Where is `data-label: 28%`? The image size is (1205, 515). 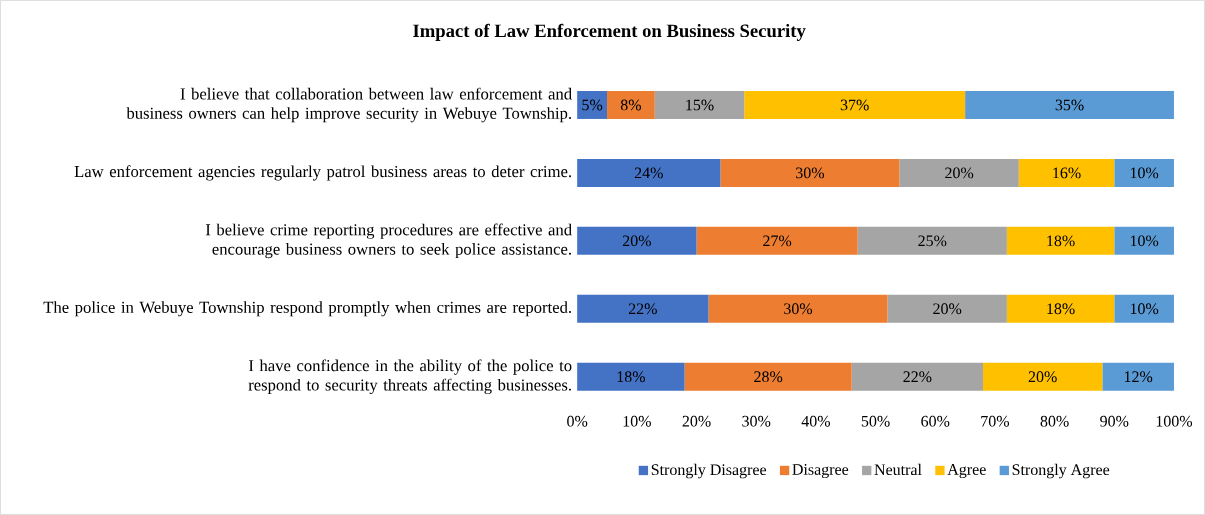 data-label: 28% is located at coordinates (768, 377).